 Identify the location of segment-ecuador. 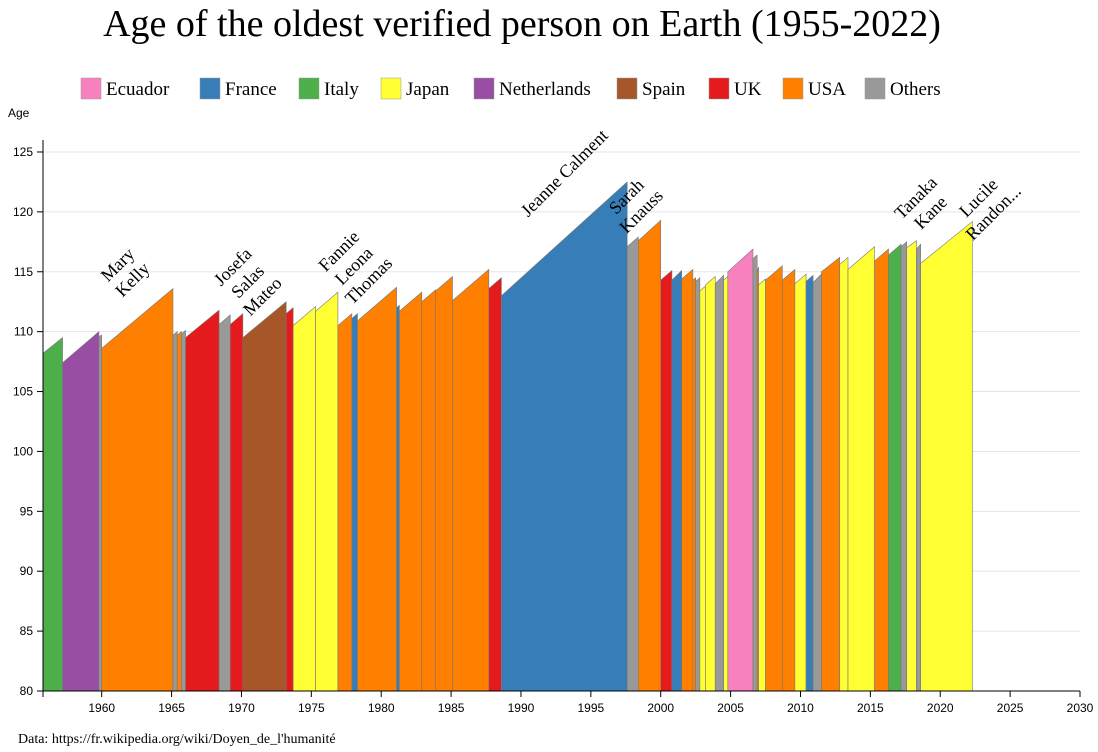
(740, 470).